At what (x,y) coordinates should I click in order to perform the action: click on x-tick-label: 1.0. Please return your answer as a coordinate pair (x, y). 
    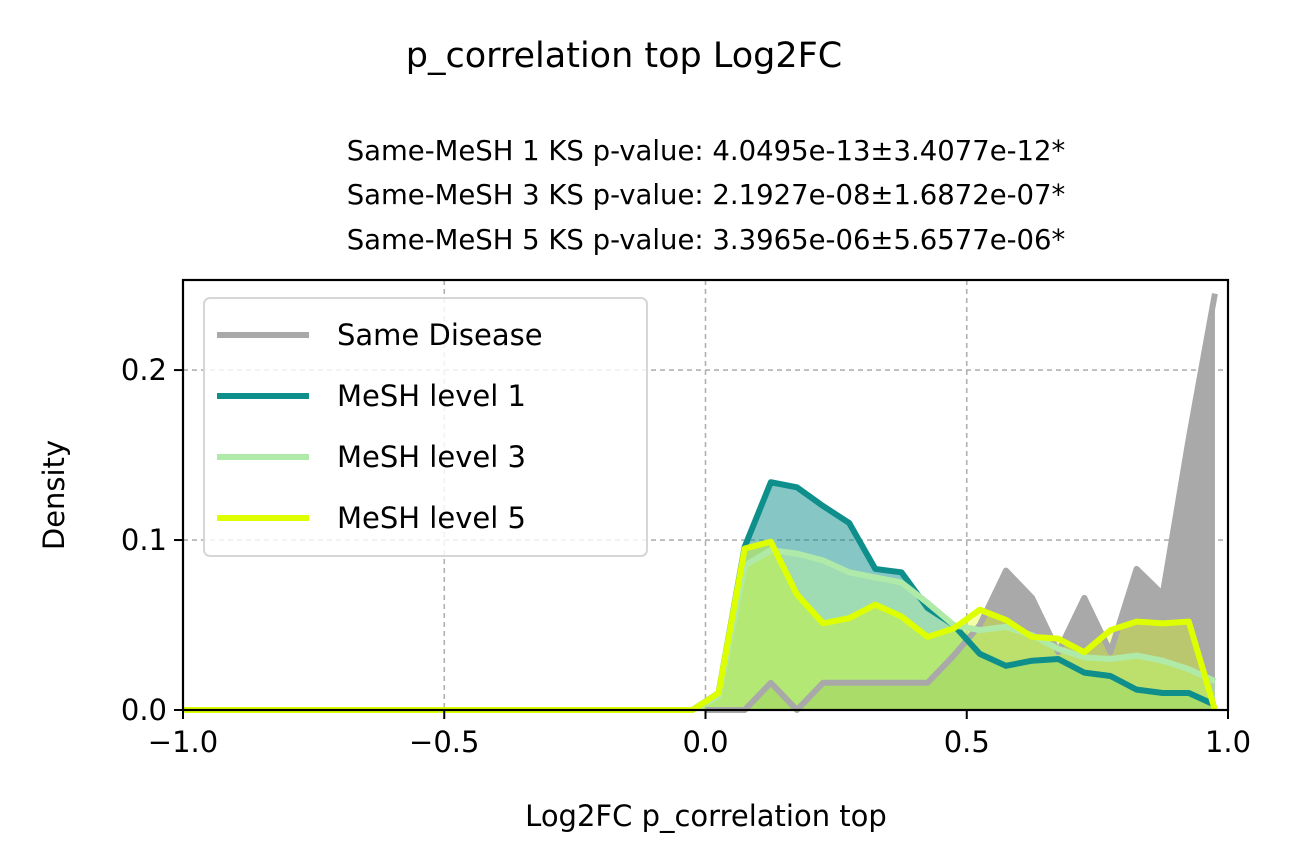
    Looking at the image, I should click on (1228, 742).